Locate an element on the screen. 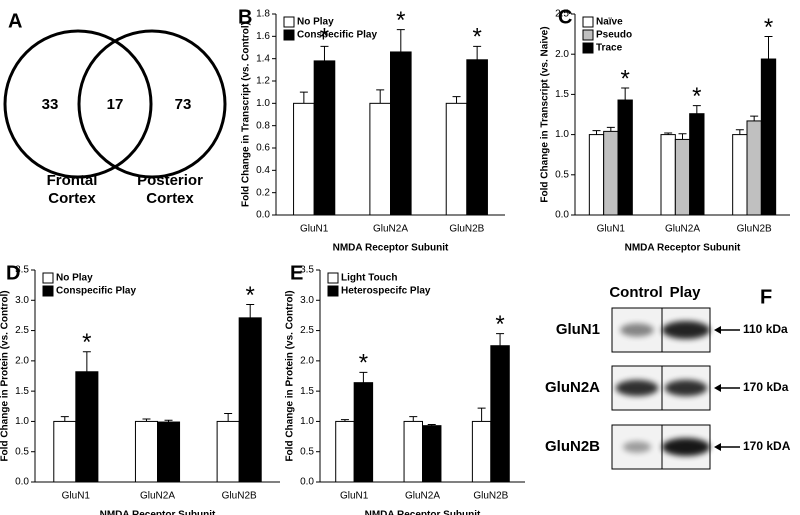 The height and width of the screenshot is (515, 800). panel-letter: F is located at coordinates (766, 297).